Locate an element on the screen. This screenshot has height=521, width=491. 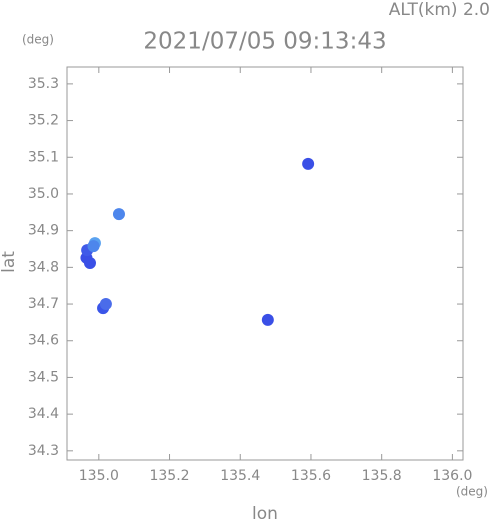
x-axis-label: lon is located at coordinates (265, 512).